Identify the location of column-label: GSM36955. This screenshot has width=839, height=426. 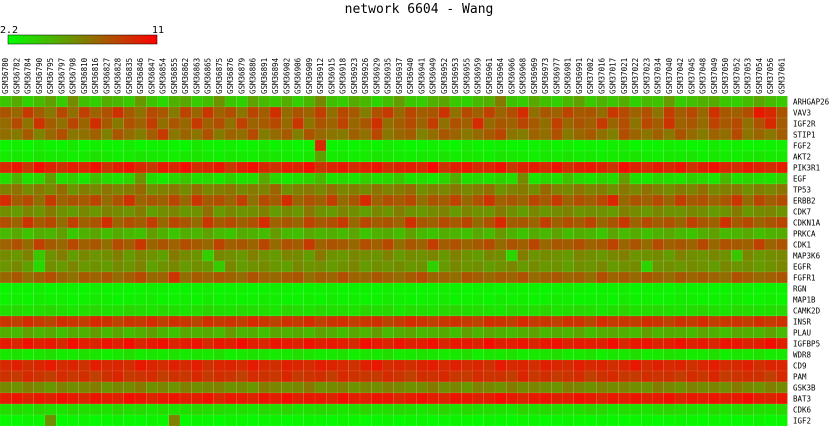
(466, 76).